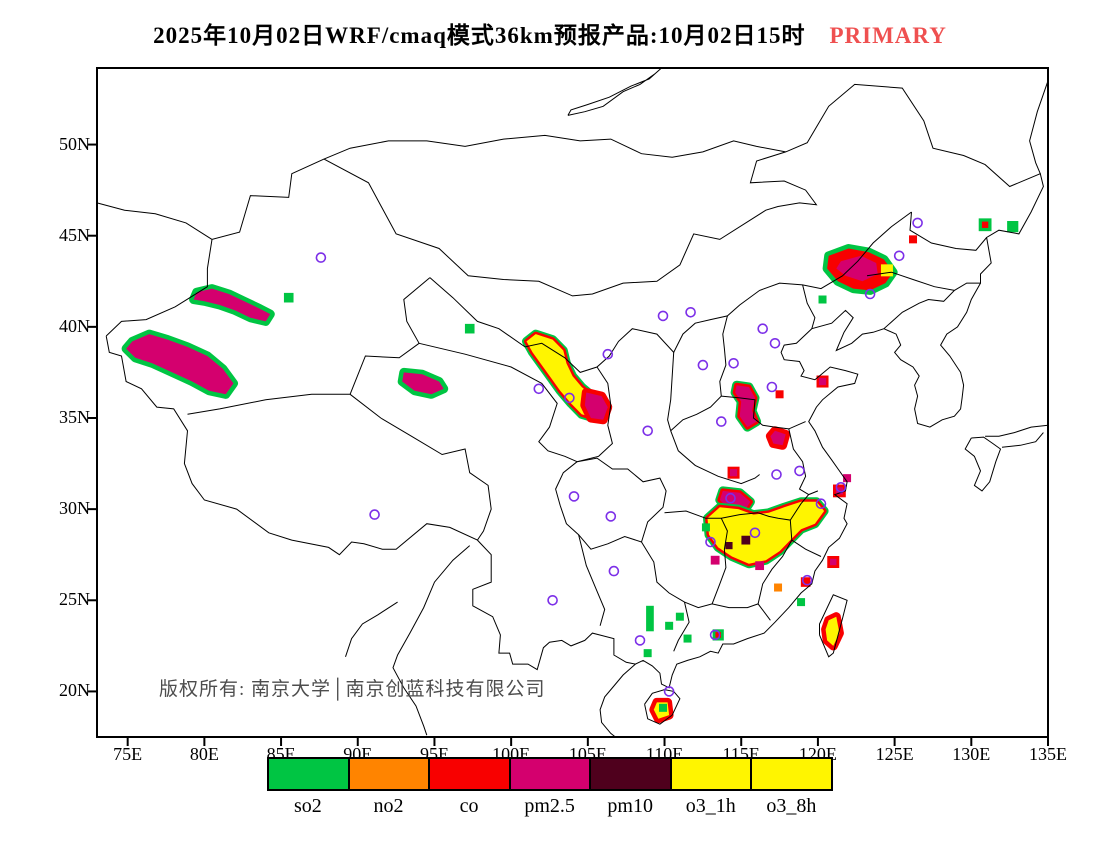 The image size is (1100, 850). Describe the element at coordinates (74, 599) in the screenshot. I see `lat-tick-label-25N: 25N` at that location.